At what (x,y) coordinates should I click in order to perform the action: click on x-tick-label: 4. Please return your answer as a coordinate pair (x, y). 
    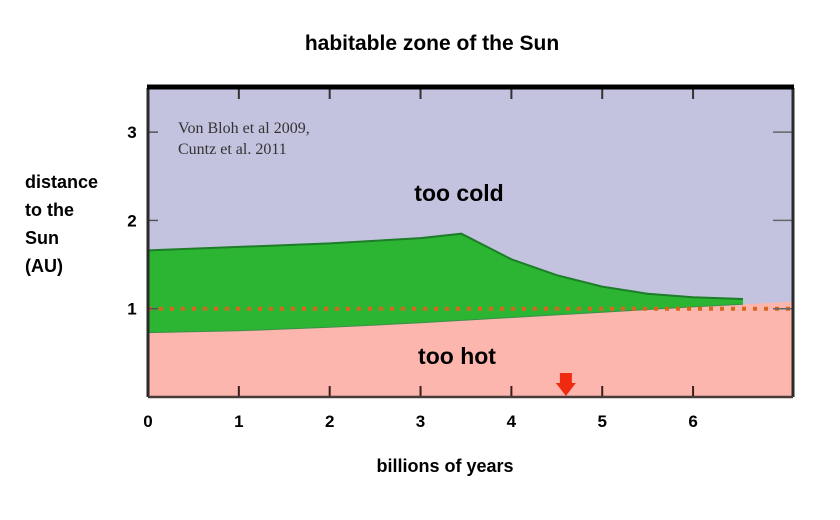
    Looking at the image, I should click on (512, 421).